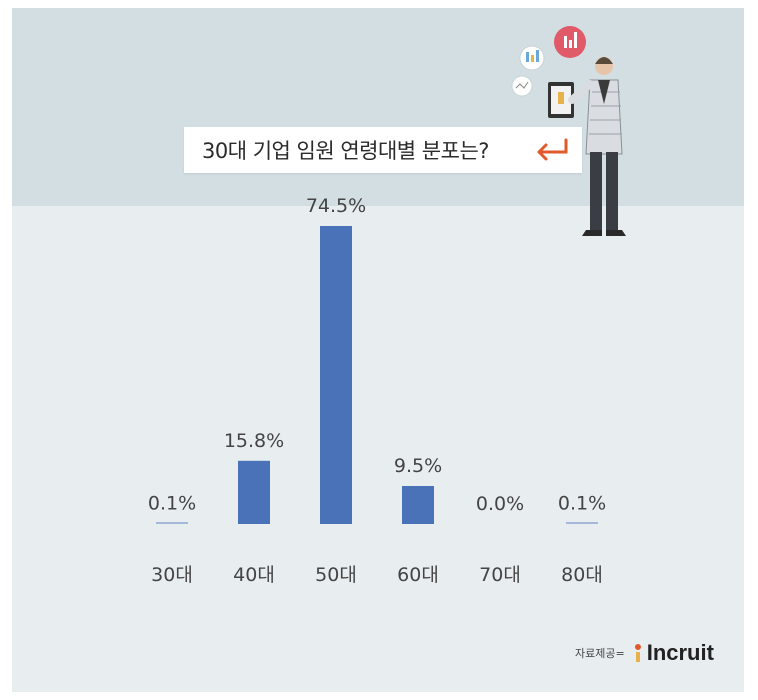  What do you see at coordinates (336, 375) in the screenshot?
I see `bar-50대` at bounding box center [336, 375].